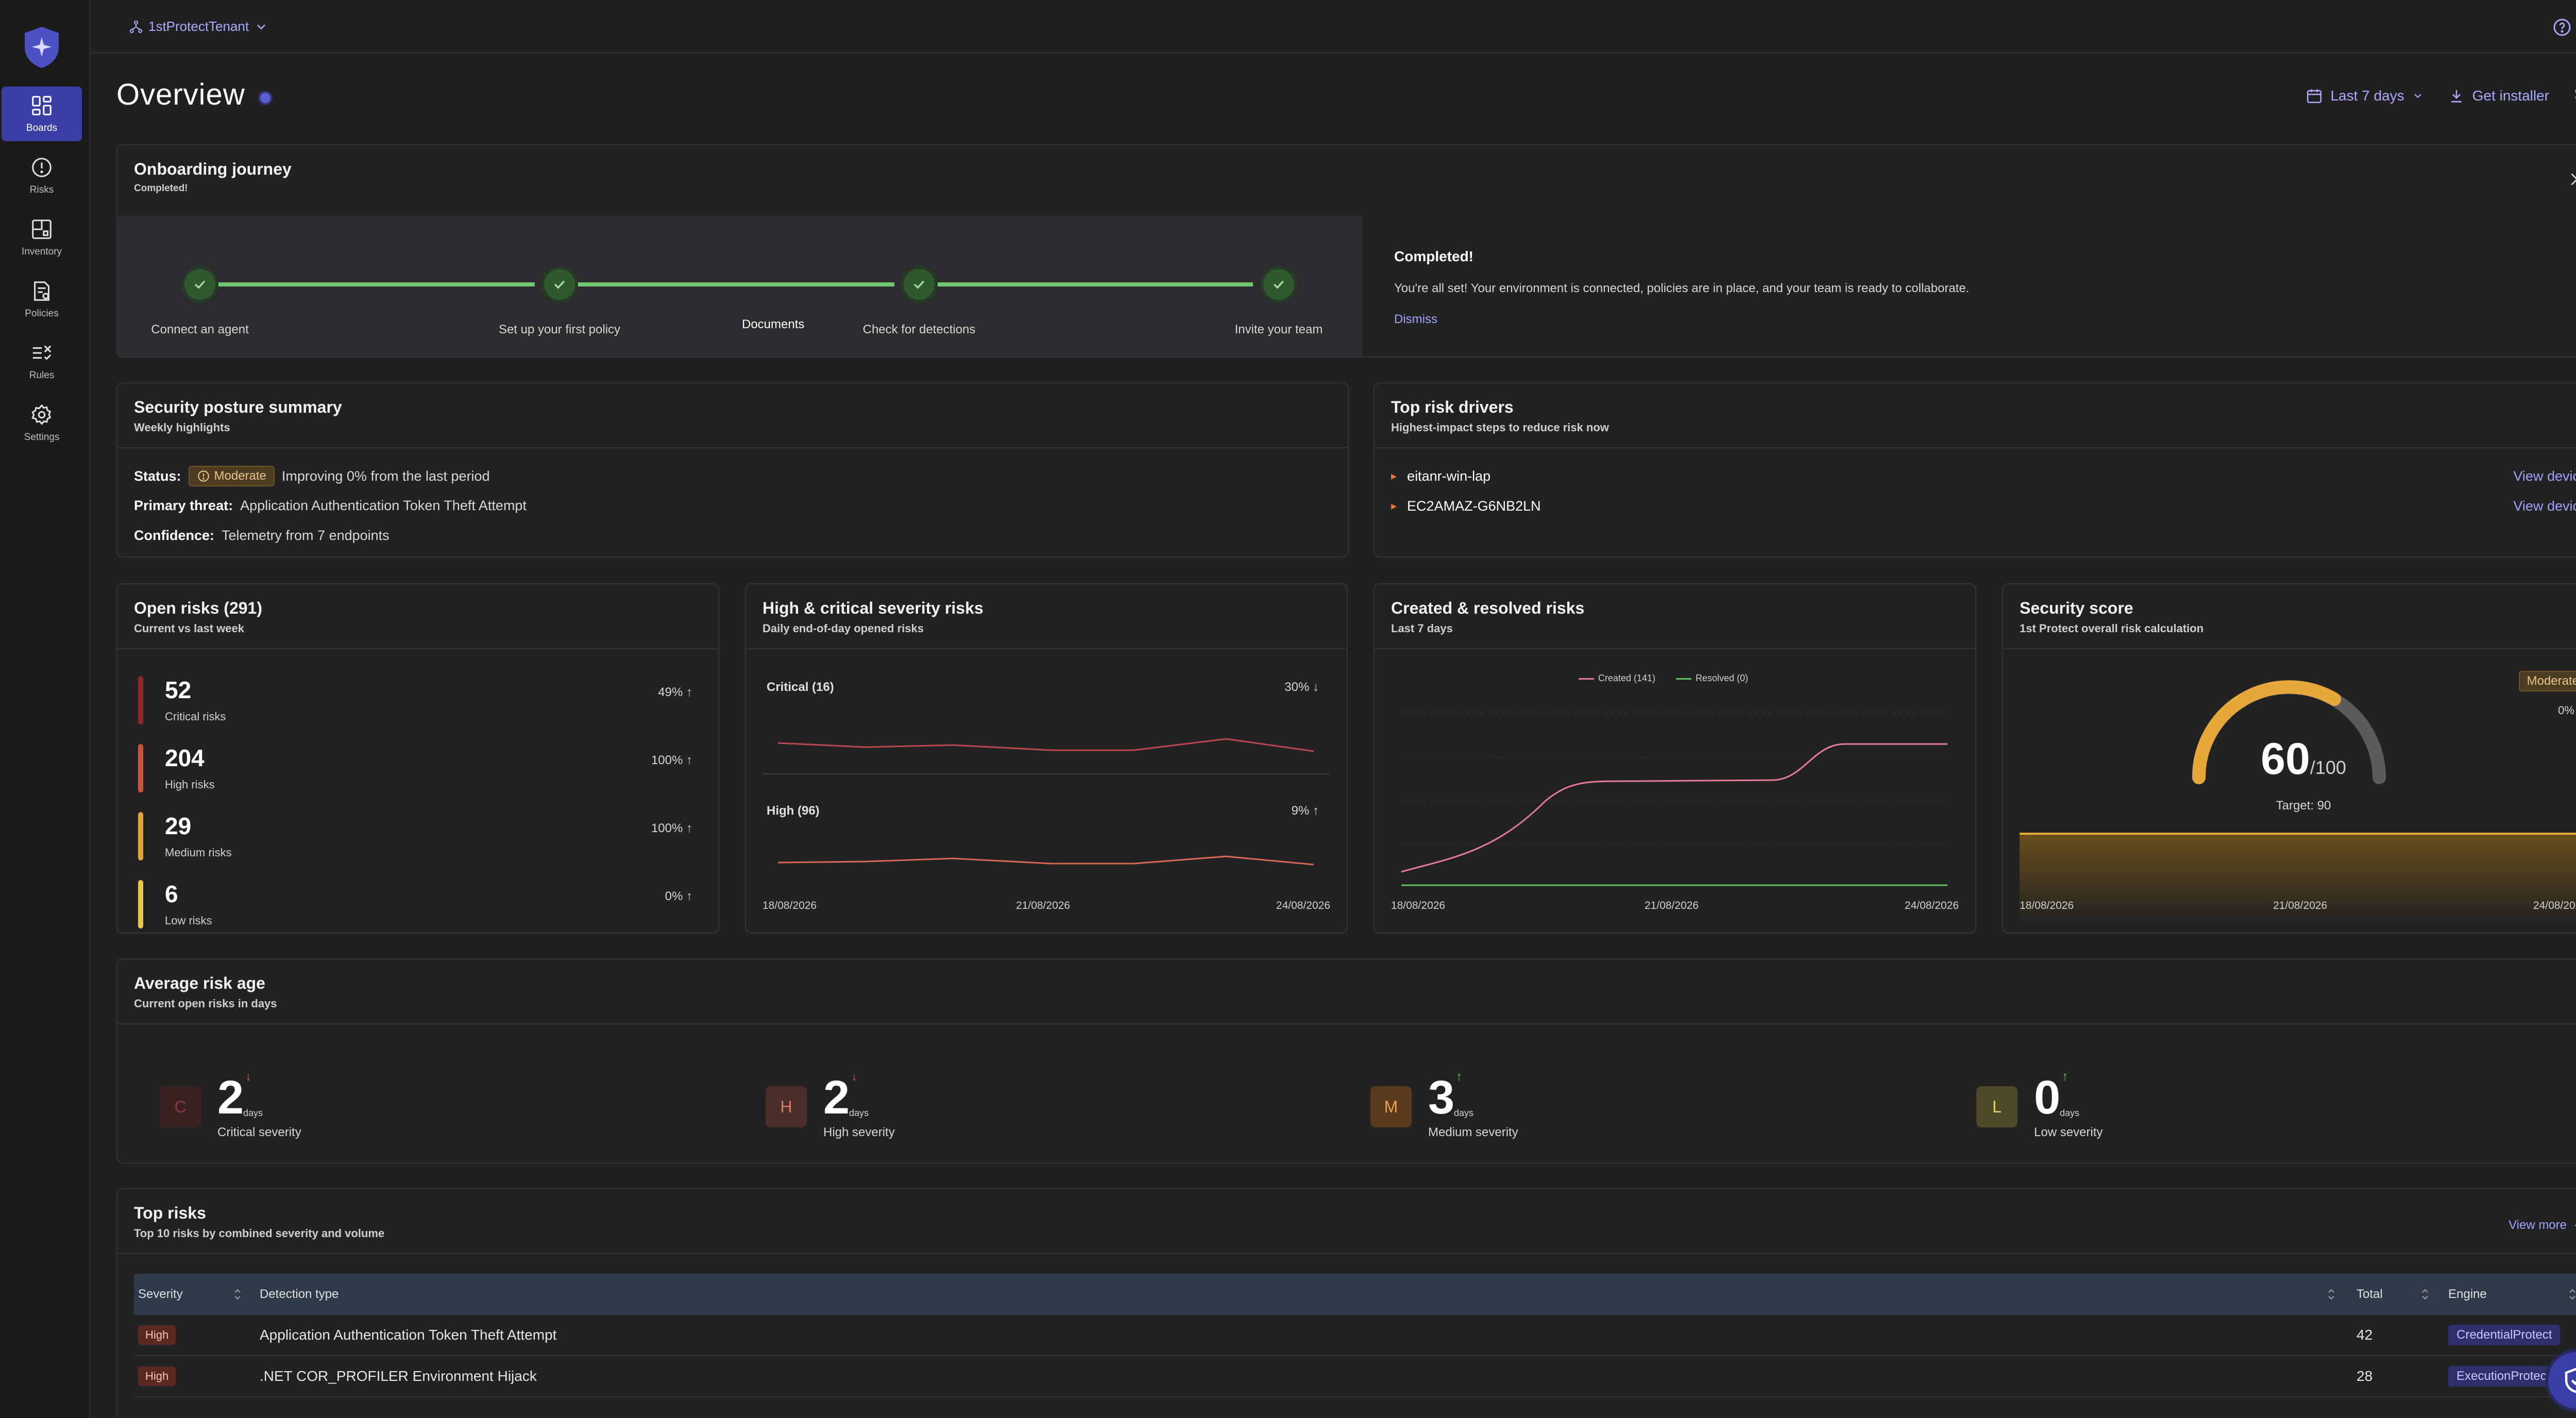  Describe the element at coordinates (178, 826) in the screenshot. I see `risk-count: 29` at that location.